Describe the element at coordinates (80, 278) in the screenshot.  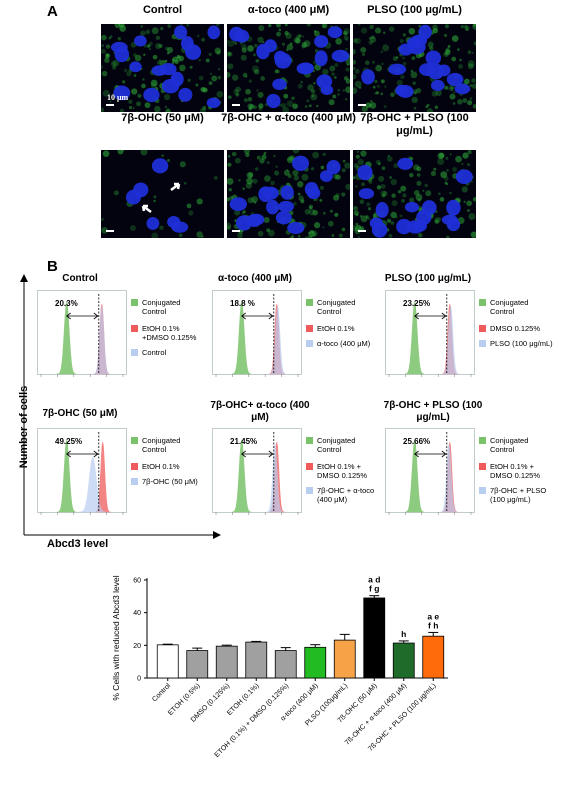
I see `flow-title: Control` at that location.